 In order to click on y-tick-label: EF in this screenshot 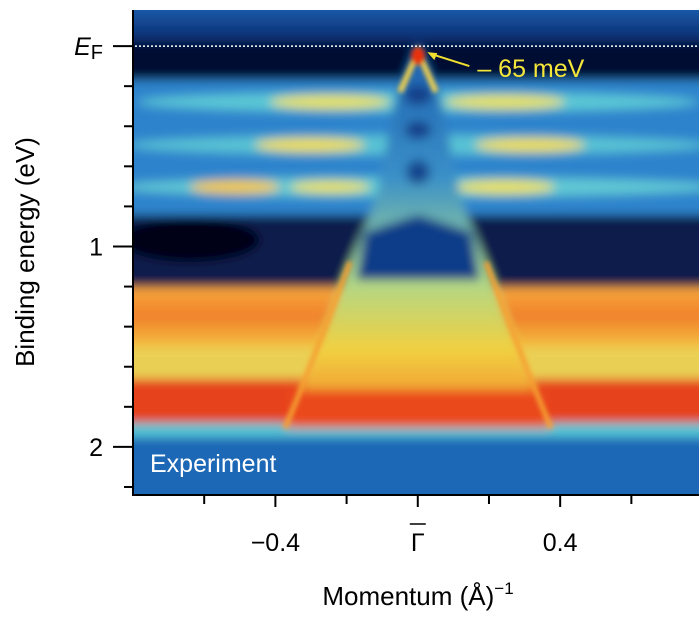, I will do `click(88, 48)`.